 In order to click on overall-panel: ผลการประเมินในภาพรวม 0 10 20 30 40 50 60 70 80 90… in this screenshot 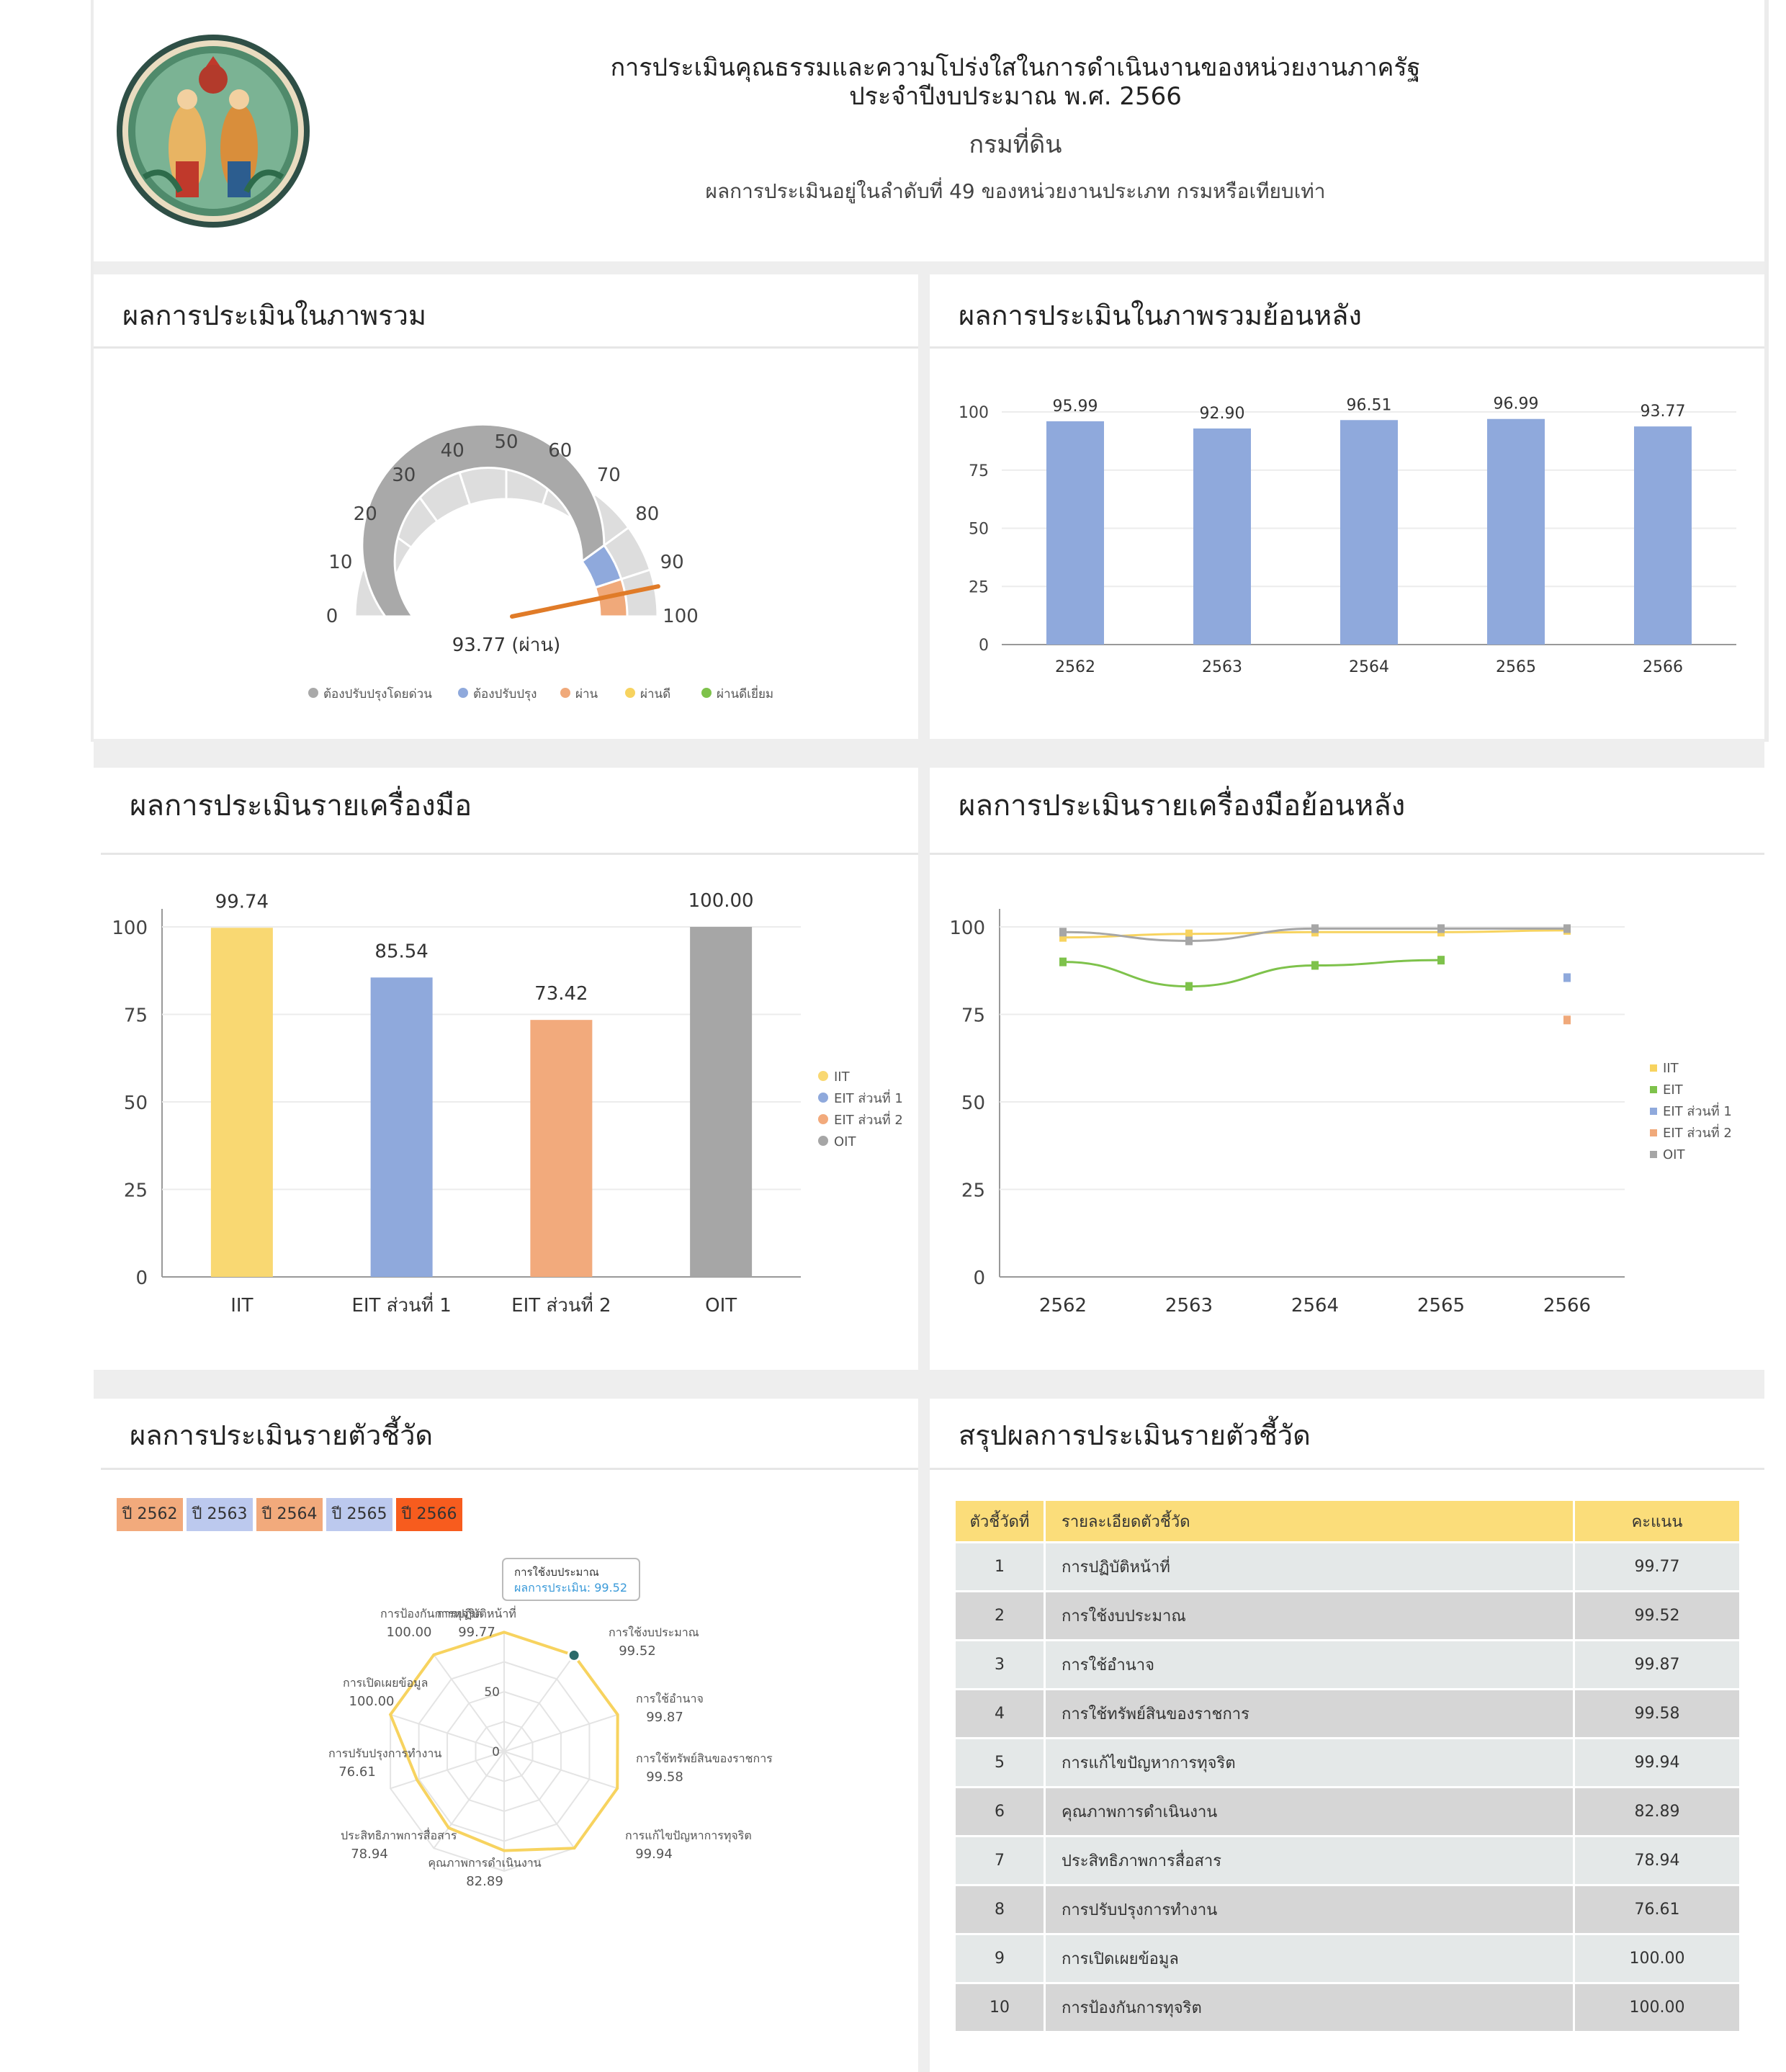, I will do `click(506, 506)`.